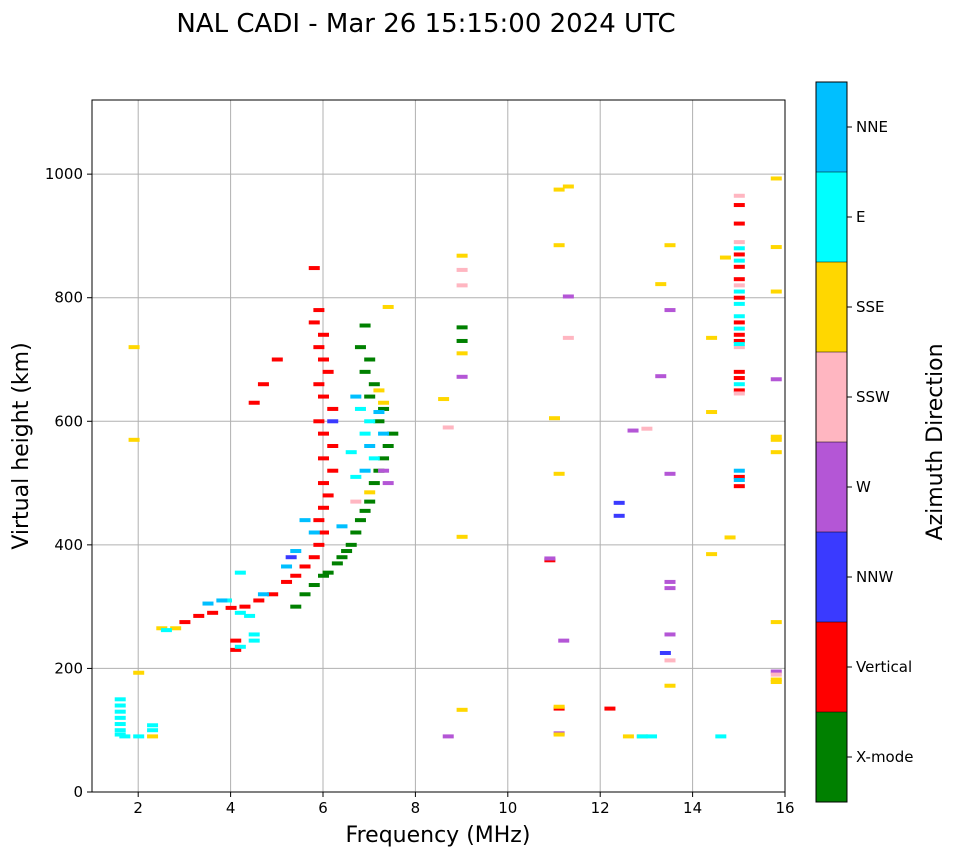 The width and height of the screenshot is (958, 857). What do you see at coordinates (323, 808) in the screenshot?
I see `x-tick-label: 6` at bounding box center [323, 808].